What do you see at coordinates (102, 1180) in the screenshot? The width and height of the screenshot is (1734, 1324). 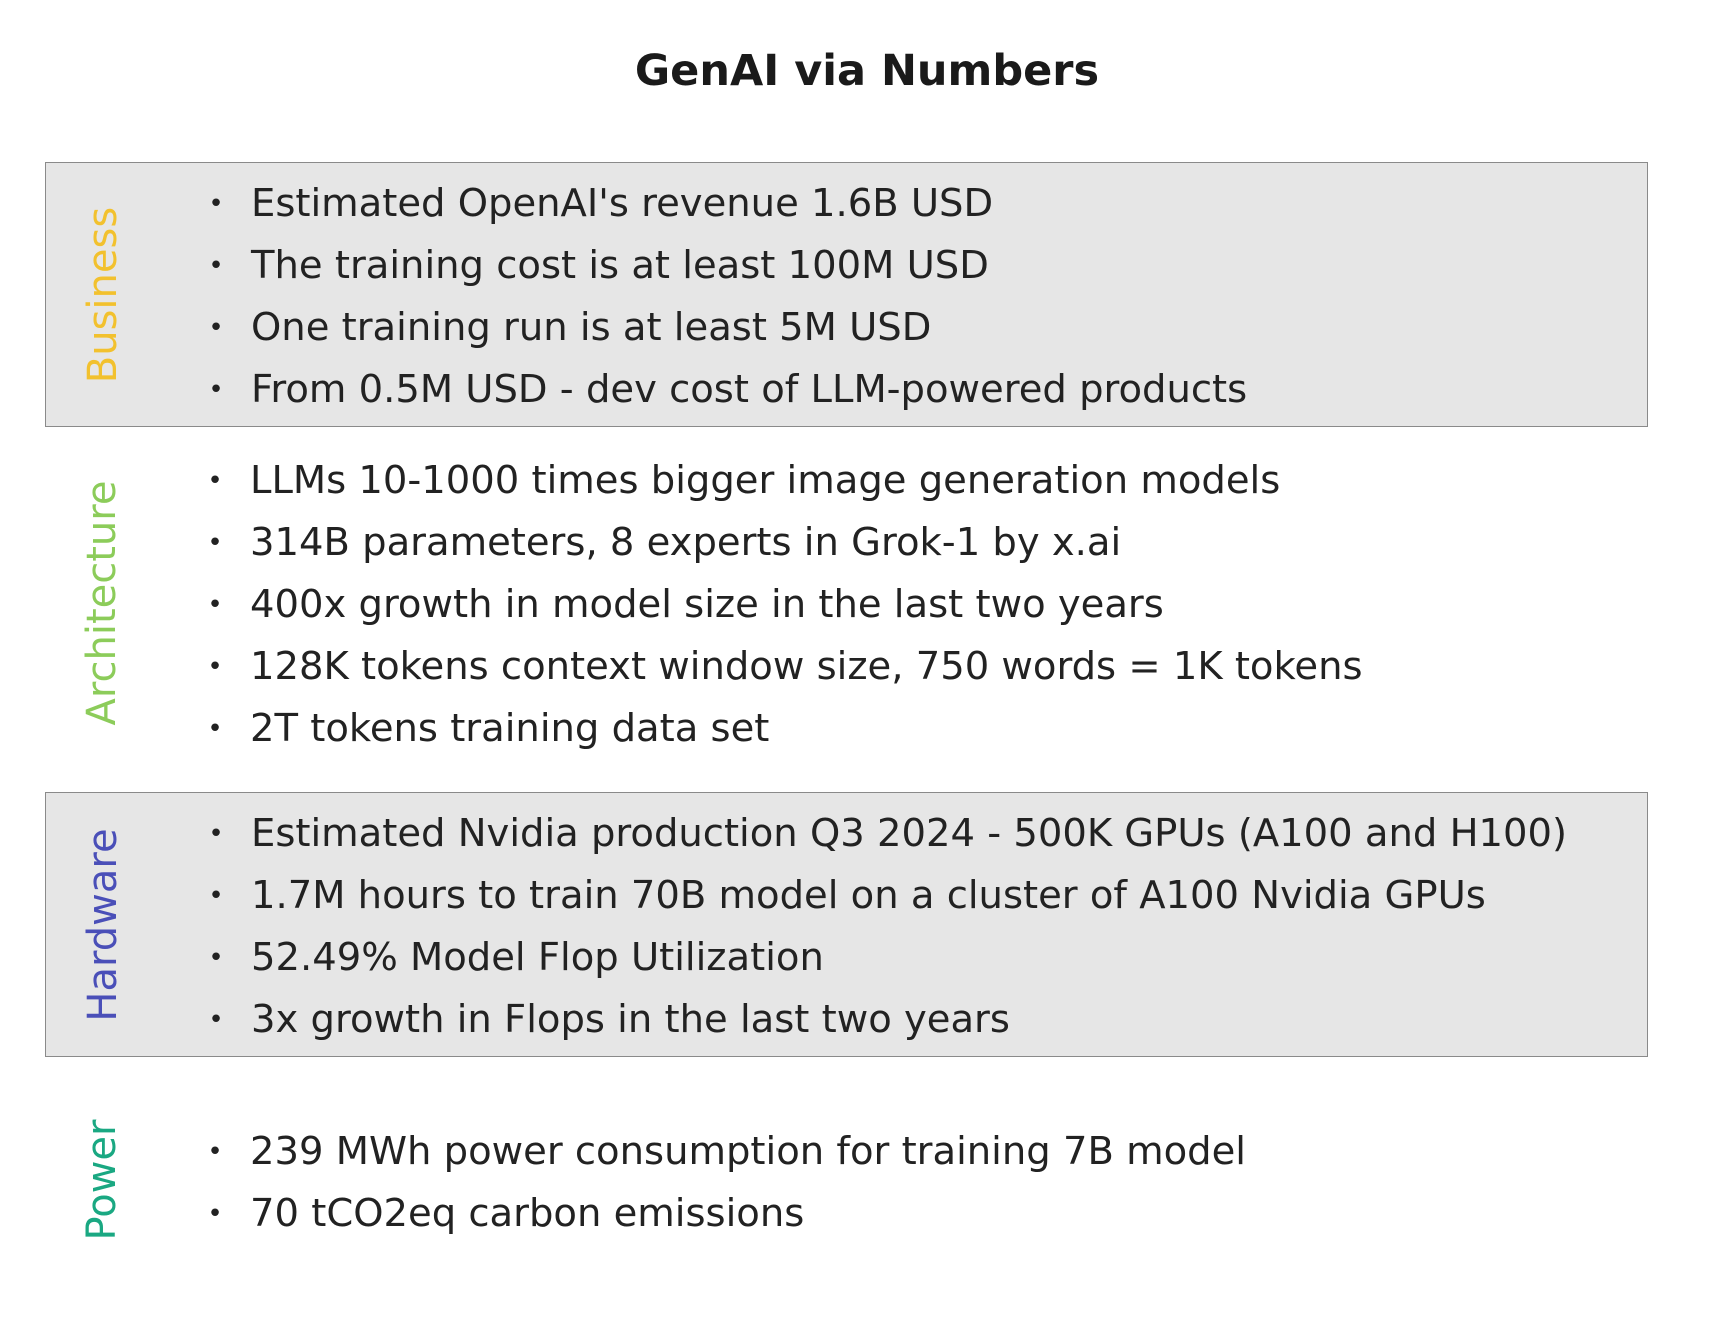 I see `section-label-power: Power` at bounding box center [102, 1180].